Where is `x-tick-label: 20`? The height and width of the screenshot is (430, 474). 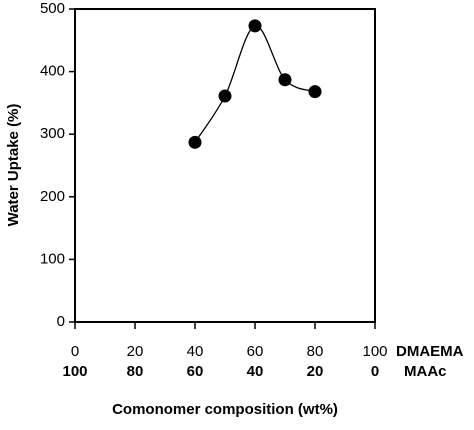
x-tick-label: 20 is located at coordinates (135, 351).